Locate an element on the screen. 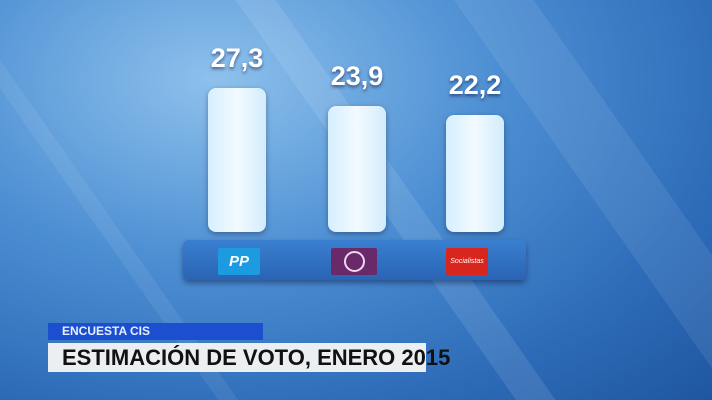 The width and height of the screenshot is (712, 400). bar-pp is located at coordinates (237, 160).